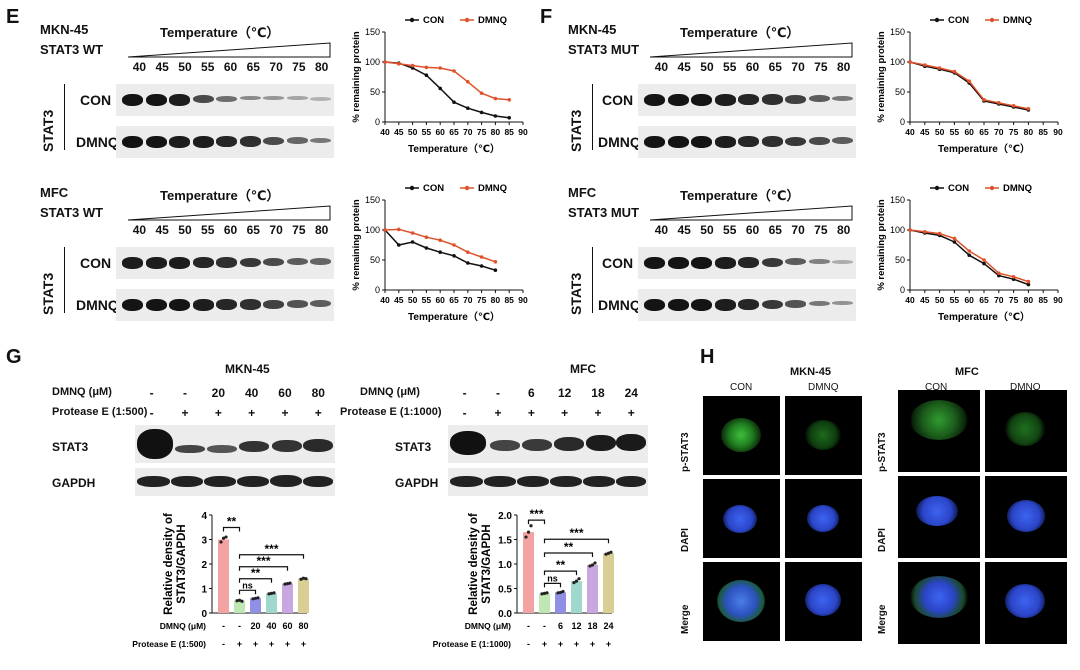  What do you see at coordinates (1026, 431) in the screenshot?
I see `h-mfc-dmnq-pstat3` at bounding box center [1026, 431].